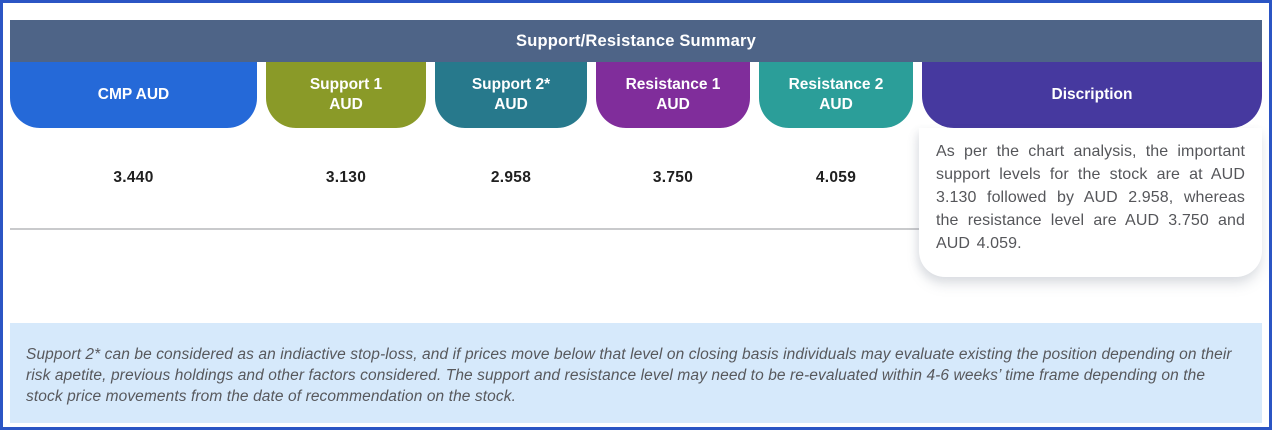  What do you see at coordinates (511, 104) in the screenshot?
I see `column-label-support2-unit: AUD` at bounding box center [511, 104].